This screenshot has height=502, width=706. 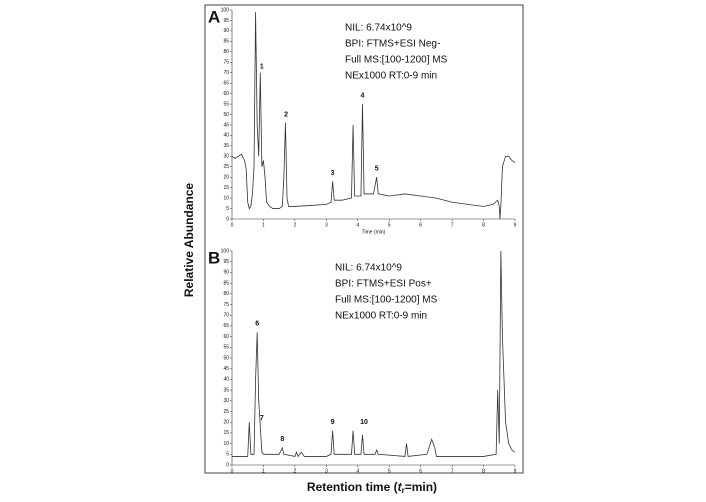 What do you see at coordinates (377, 169) in the screenshot?
I see `peak-label: 5` at bounding box center [377, 169].